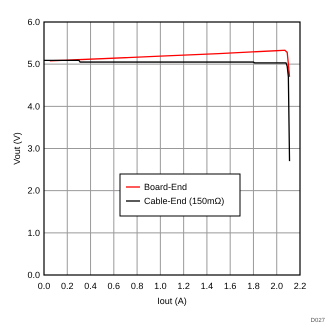 This screenshot has height=328, width=329. Describe the element at coordinates (33, 275) in the screenshot. I see `y-tick-label: 0.0` at that location.